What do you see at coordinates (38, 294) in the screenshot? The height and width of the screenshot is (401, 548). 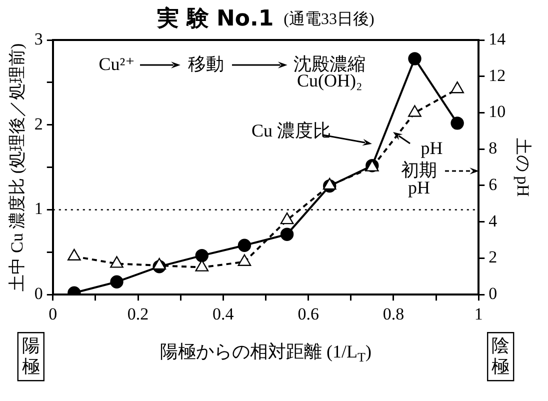 I see `y-tick-label: 0` at bounding box center [38, 294].